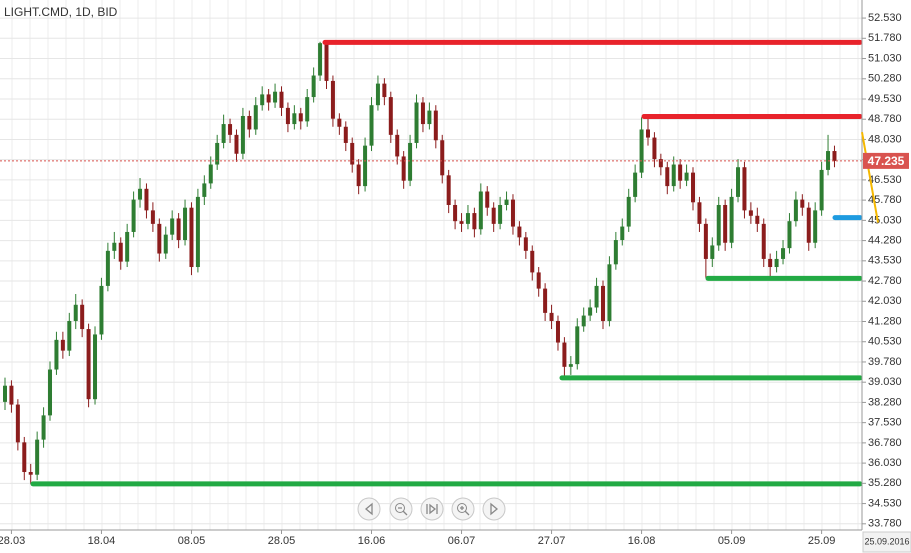 The image size is (911, 553). What do you see at coordinates (885, 342) in the screenshot?
I see `y-tick-label: 40.530` at bounding box center [885, 342].